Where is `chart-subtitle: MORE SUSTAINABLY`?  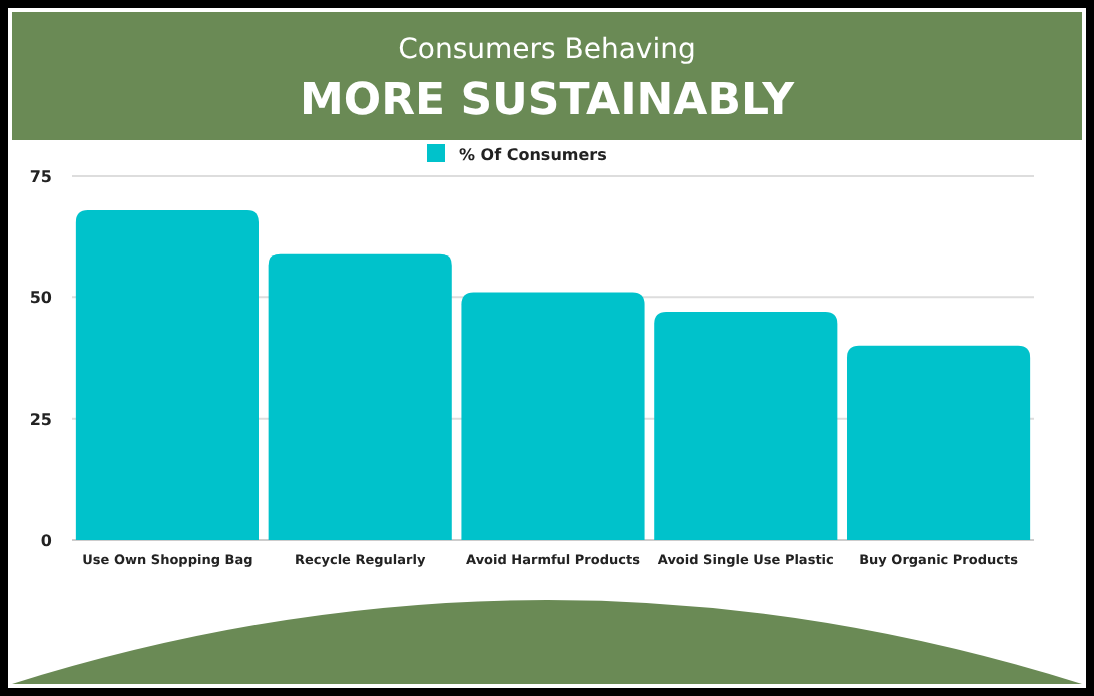 chart-subtitle: MORE SUSTAINABLY is located at coordinates (548, 101).